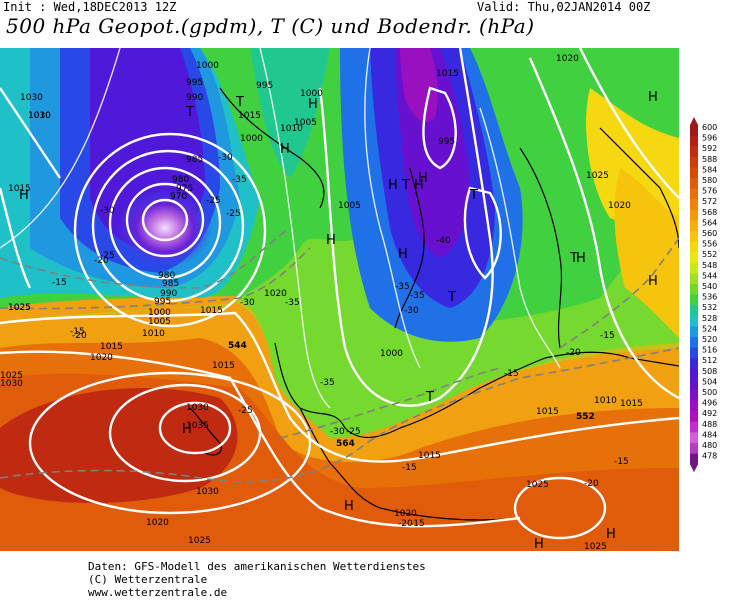 This screenshot has height=600, width=732. I want to click on isobar-label: 1030, so click(39, 116).